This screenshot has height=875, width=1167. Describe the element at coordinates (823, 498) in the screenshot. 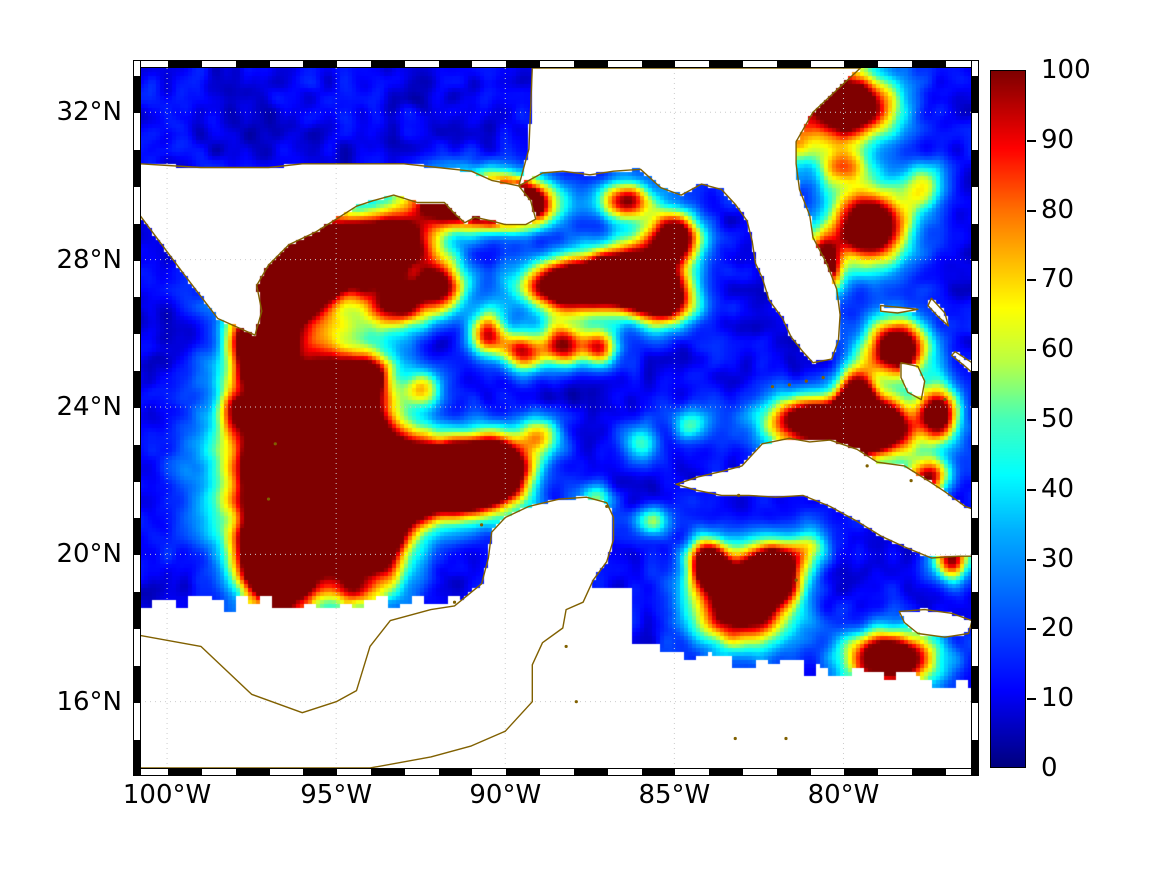

I see `coastline-cuba` at that location.